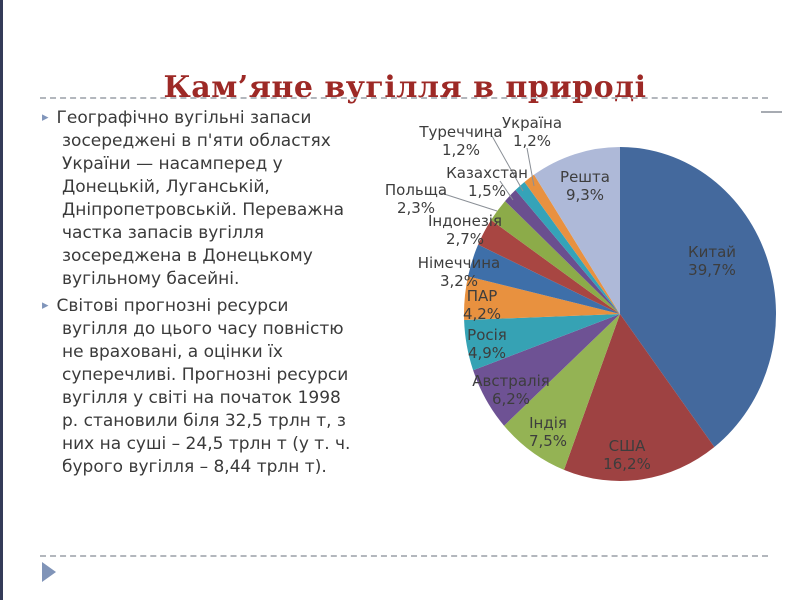 This screenshot has height=600, width=800. Describe the element at coordinates (461, 141) in the screenshot. I see `pie-label-10: Туреччина 1,2%` at that location.